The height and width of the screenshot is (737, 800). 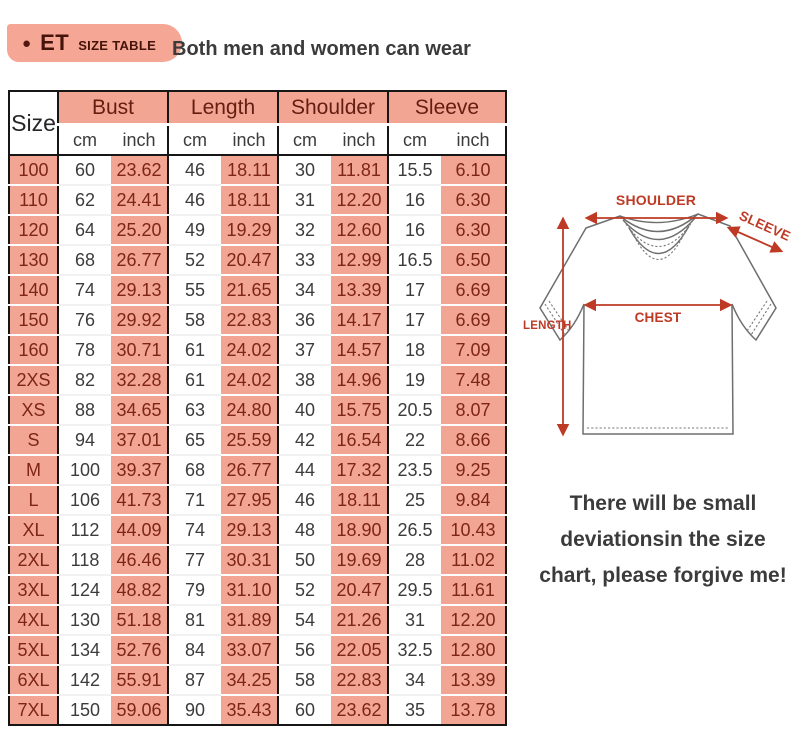 What do you see at coordinates (414, 590) in the screenshot?
I see `value-cell: 29.5` at bounding box center [414, 590].